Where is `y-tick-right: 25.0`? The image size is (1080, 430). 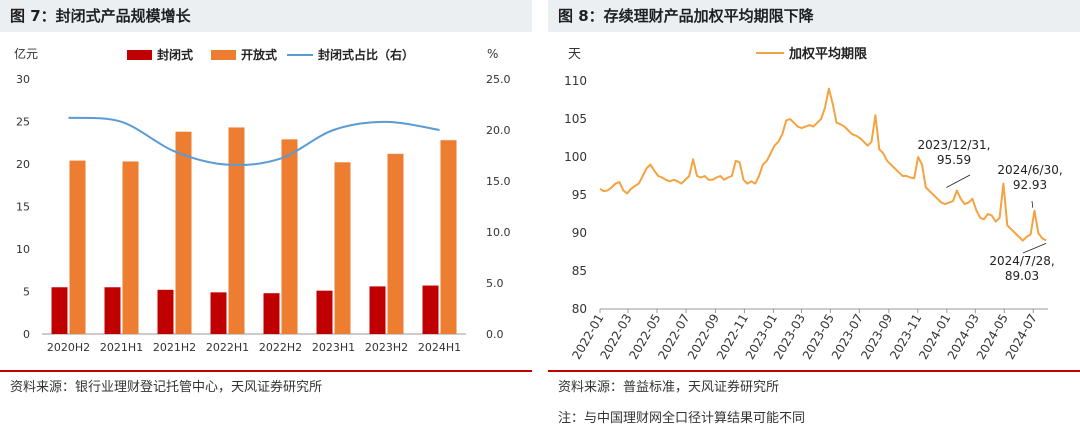
y-tick-right: 25.0 is located at coordinates (498, 79).